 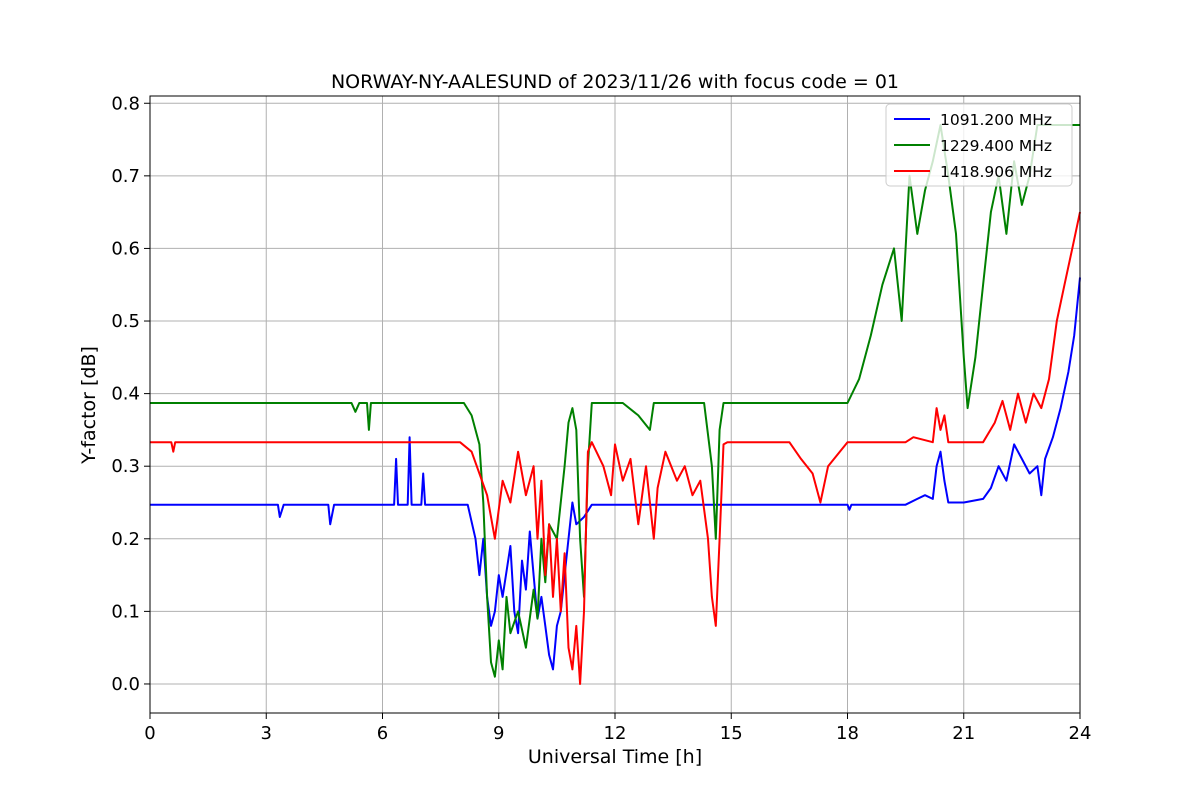 I want to click on y-axis-label: Y-factor [dB], so click(x=89, y=405).